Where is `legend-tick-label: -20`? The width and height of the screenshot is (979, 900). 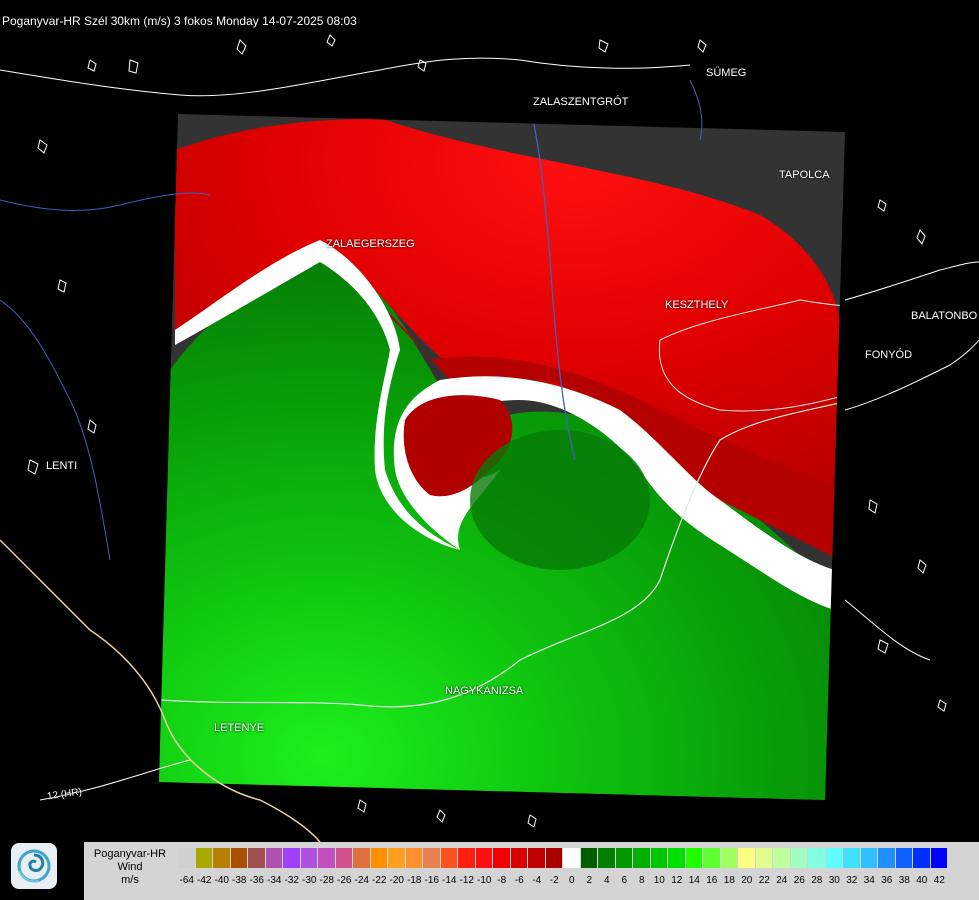
legend-tick-label: -20 is located at coordinates (396, 880).